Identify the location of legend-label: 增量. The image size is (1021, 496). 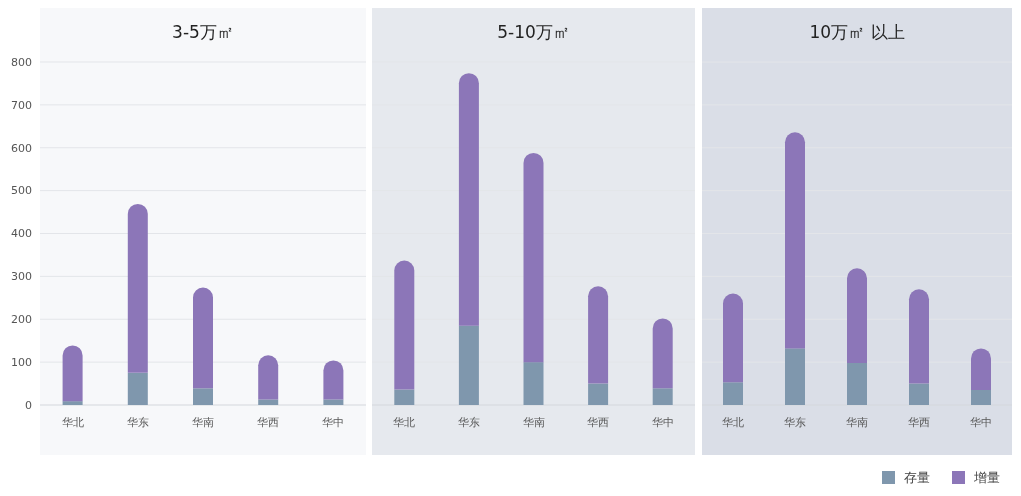
(986, 477).